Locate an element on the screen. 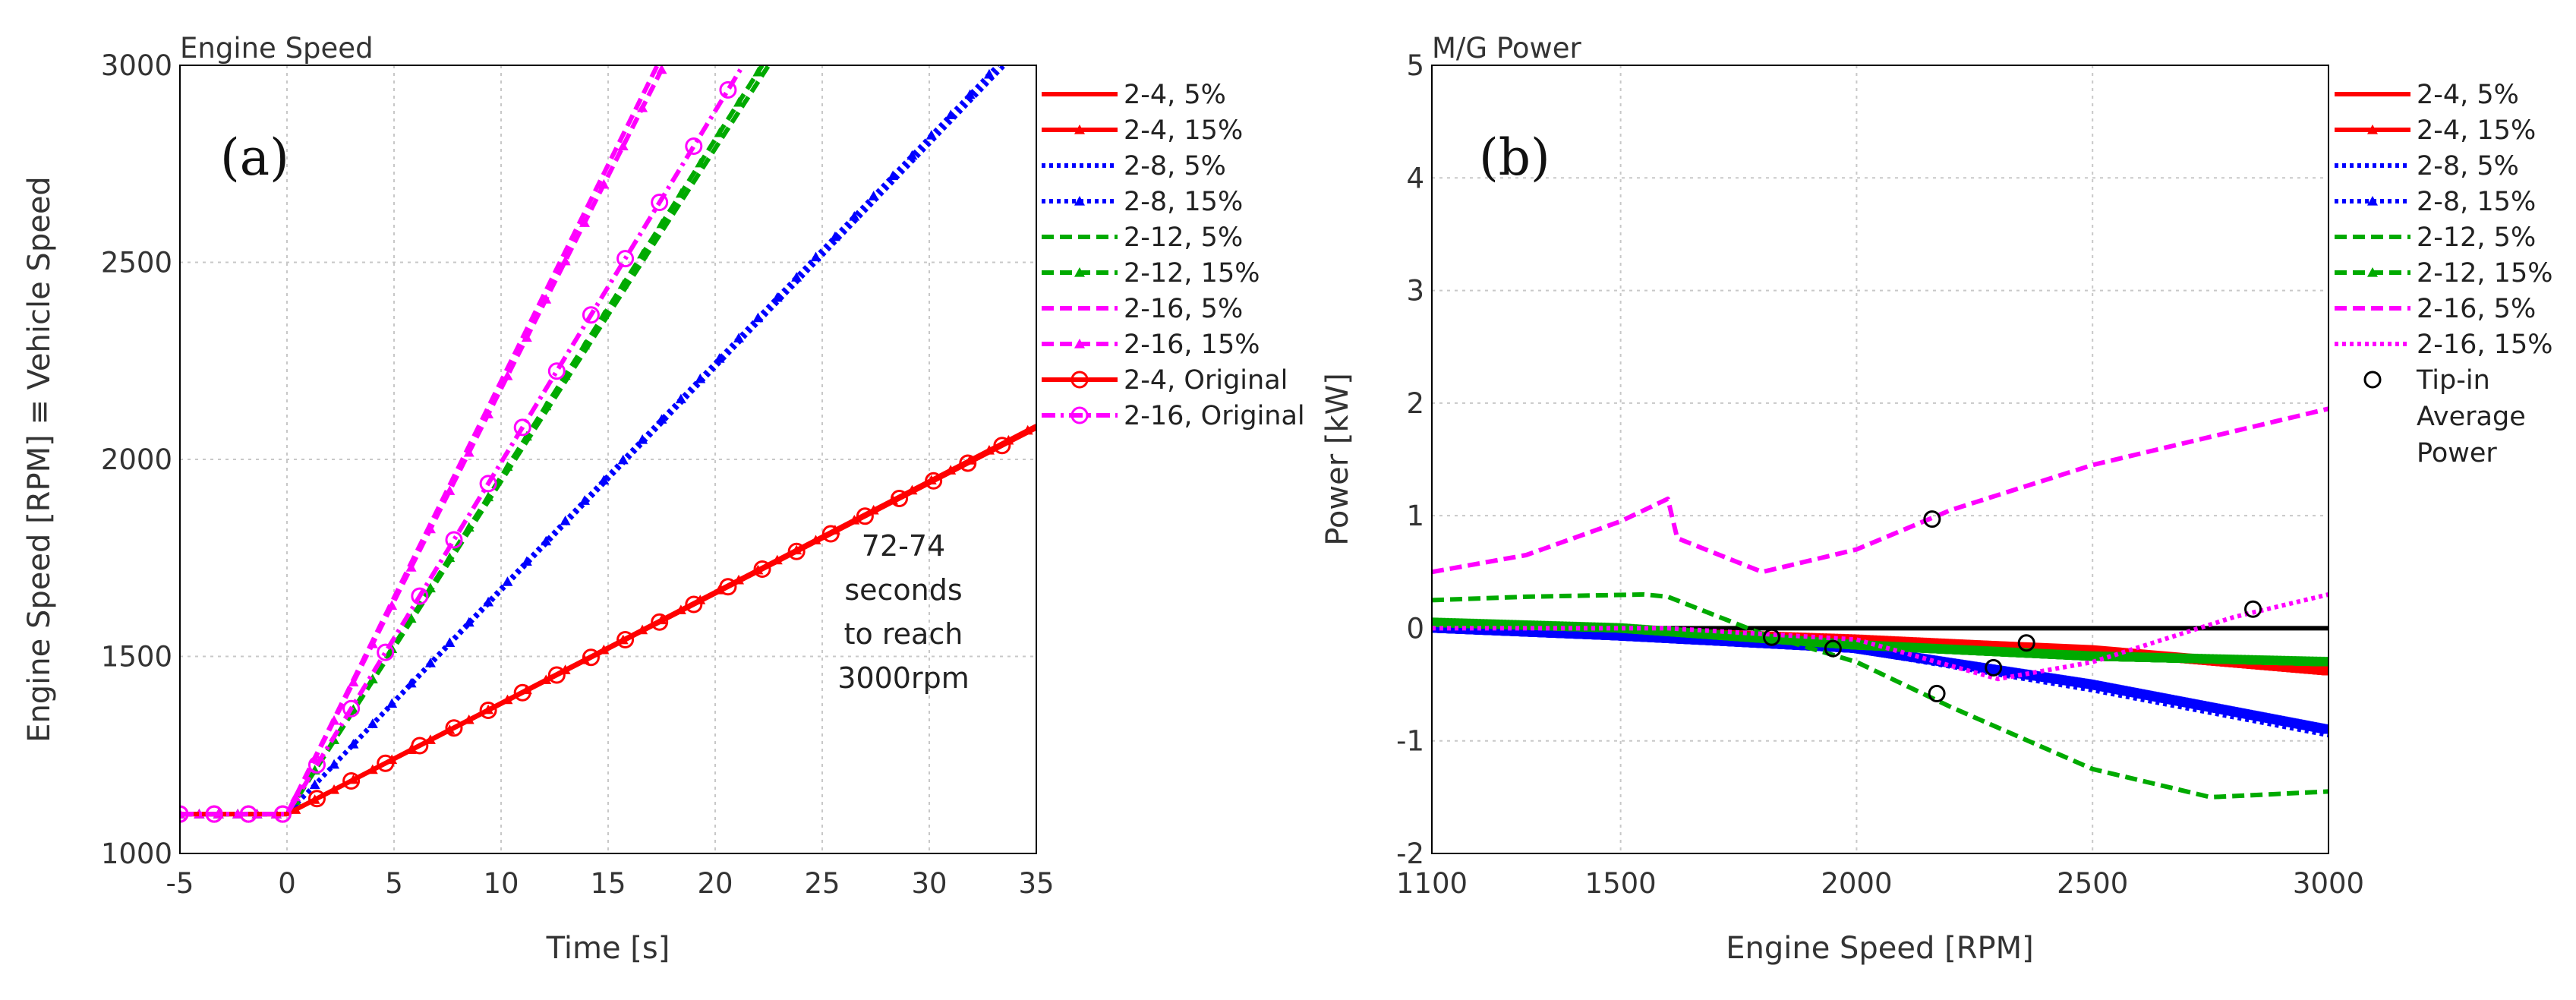 The image size is (2576, 1000). x-tick-label: 2000 is located at coordinates (1856, 884).